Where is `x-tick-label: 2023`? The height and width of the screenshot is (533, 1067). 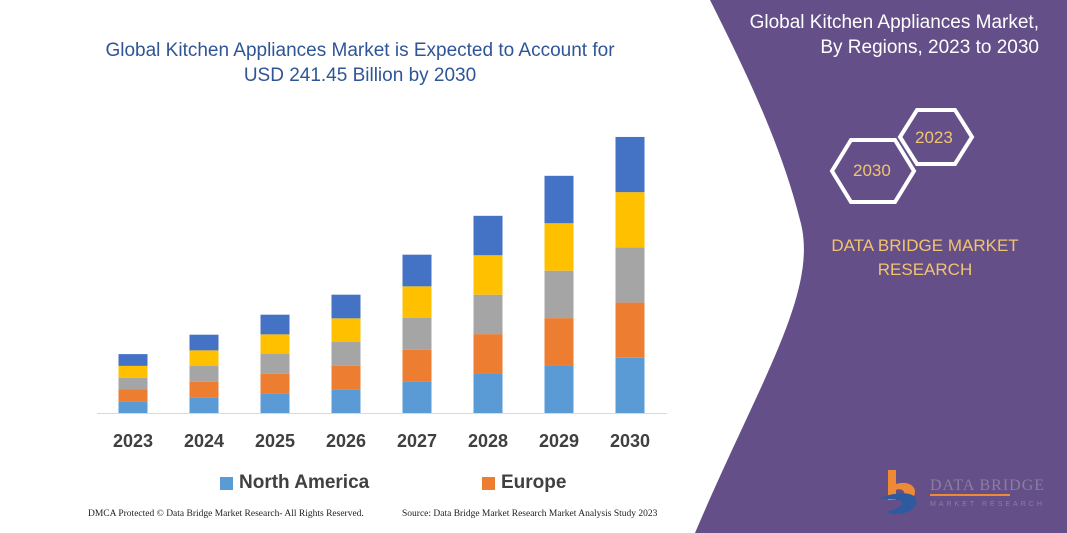
x-tick-label: 2023 is located at coordinates (133, 441).